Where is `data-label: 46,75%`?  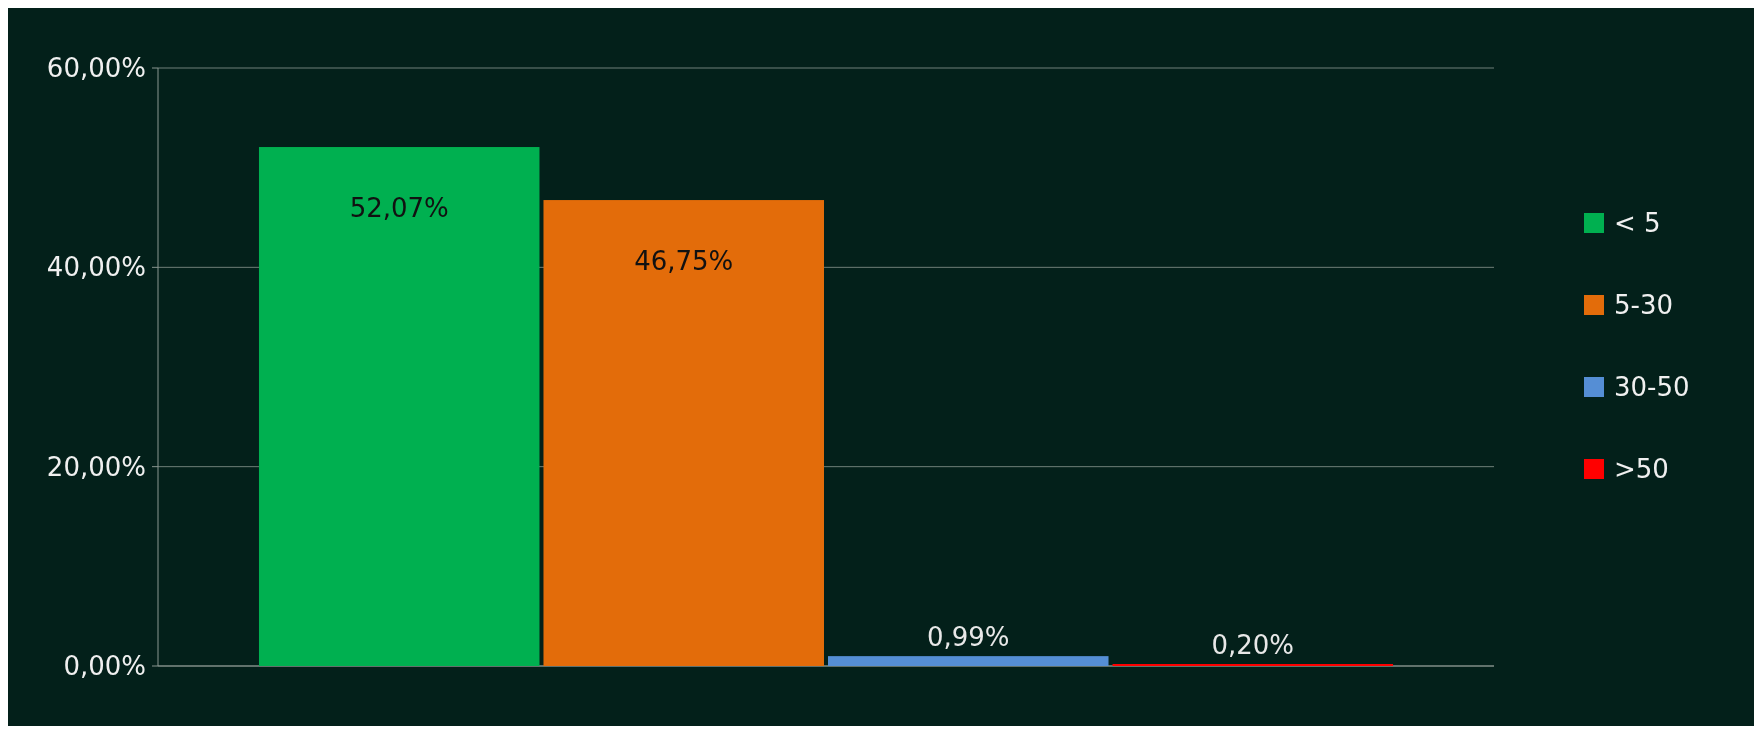 data-label: 46,75% is located at coordinates (684, 261).